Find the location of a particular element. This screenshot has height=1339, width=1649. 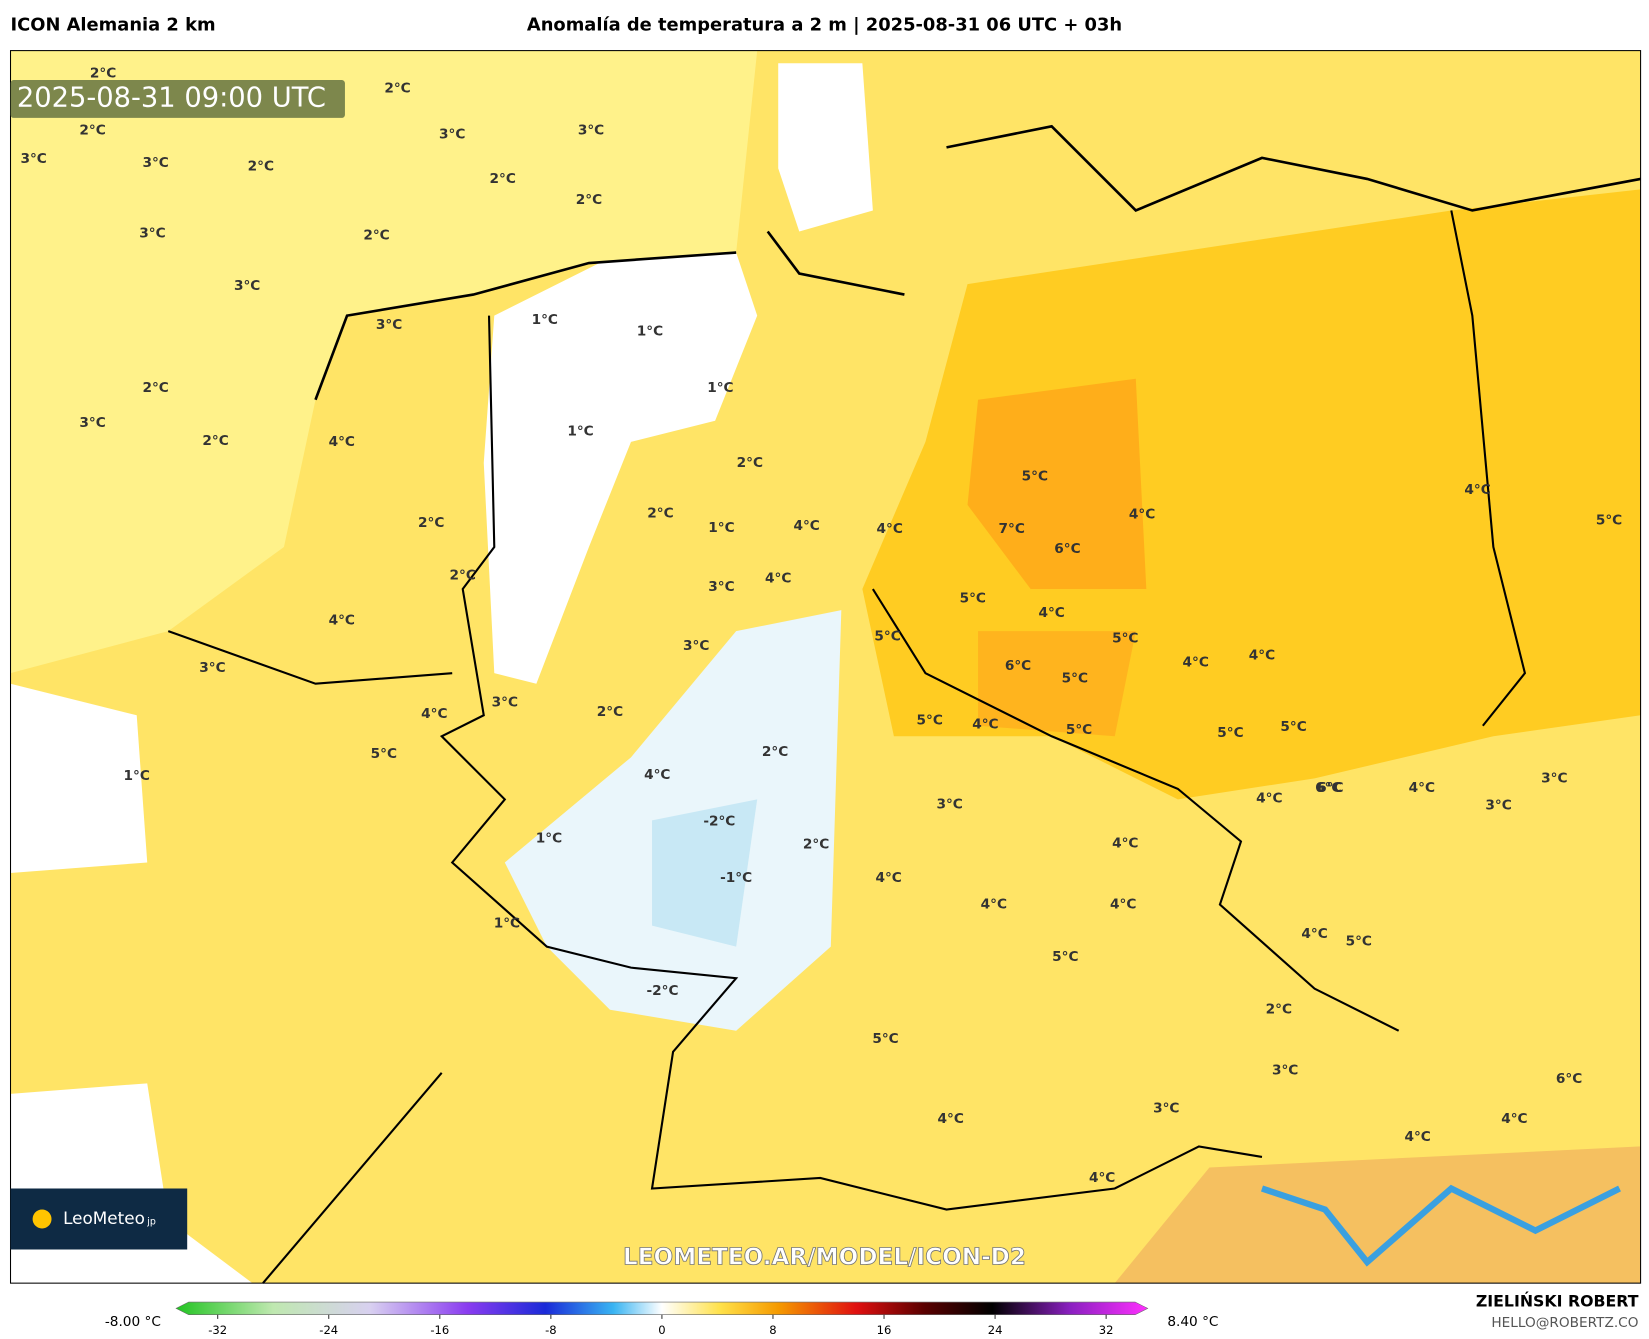

alps-cold is located at coordinates (1440, 1225).